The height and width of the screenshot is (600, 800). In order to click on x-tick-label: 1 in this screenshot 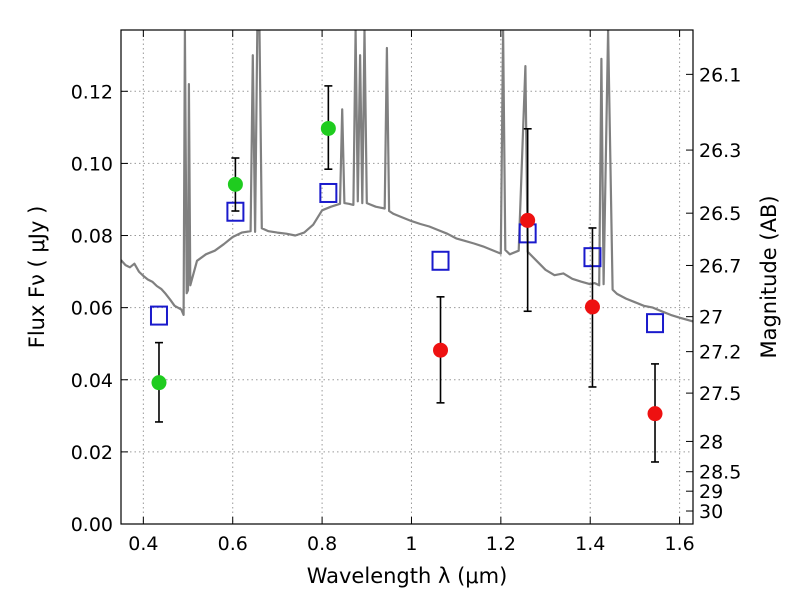, I will do `click(411, 544)`.